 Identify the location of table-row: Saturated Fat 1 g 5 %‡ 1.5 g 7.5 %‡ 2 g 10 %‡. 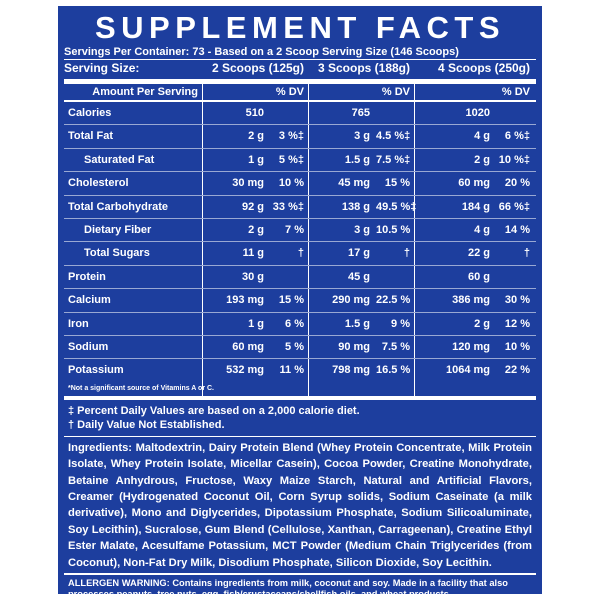
(300, 160).